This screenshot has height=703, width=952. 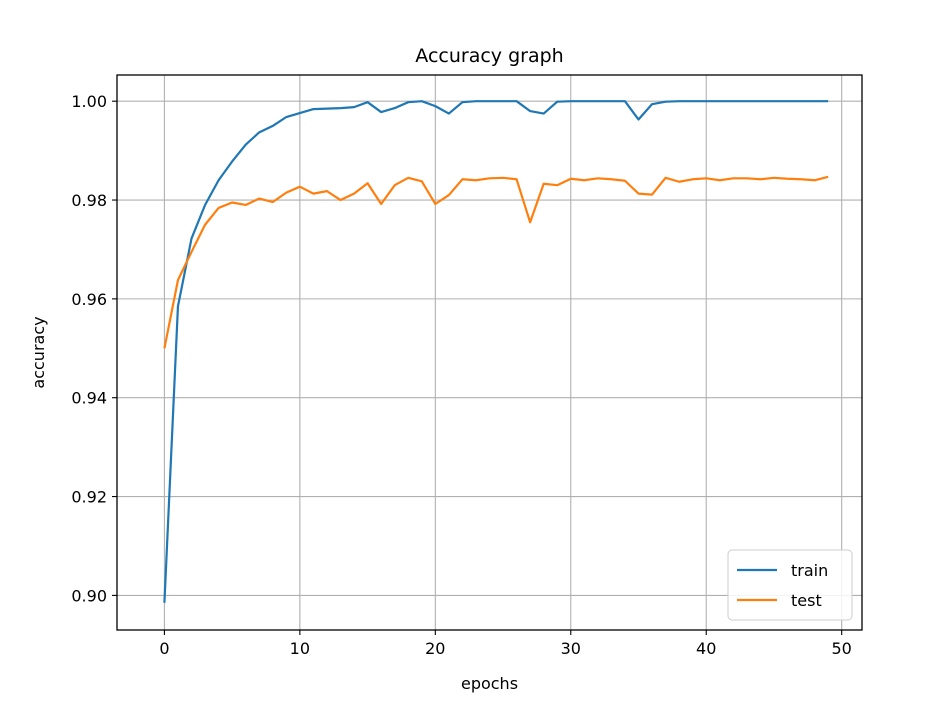 What do you see at coordinates (89, 497) in the screenshot?
I see `y-tick-label: 0.92` at bounding box center [89, 497].